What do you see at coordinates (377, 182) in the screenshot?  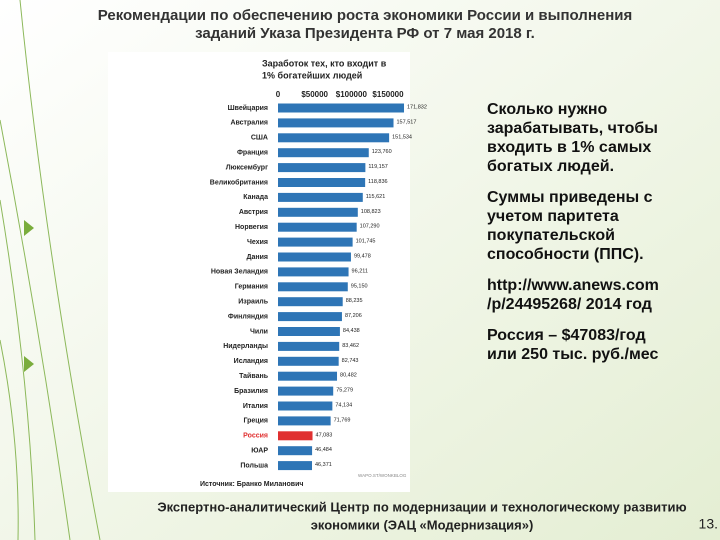 I see `value-label: 118,836` at bounding box center [377, 182].